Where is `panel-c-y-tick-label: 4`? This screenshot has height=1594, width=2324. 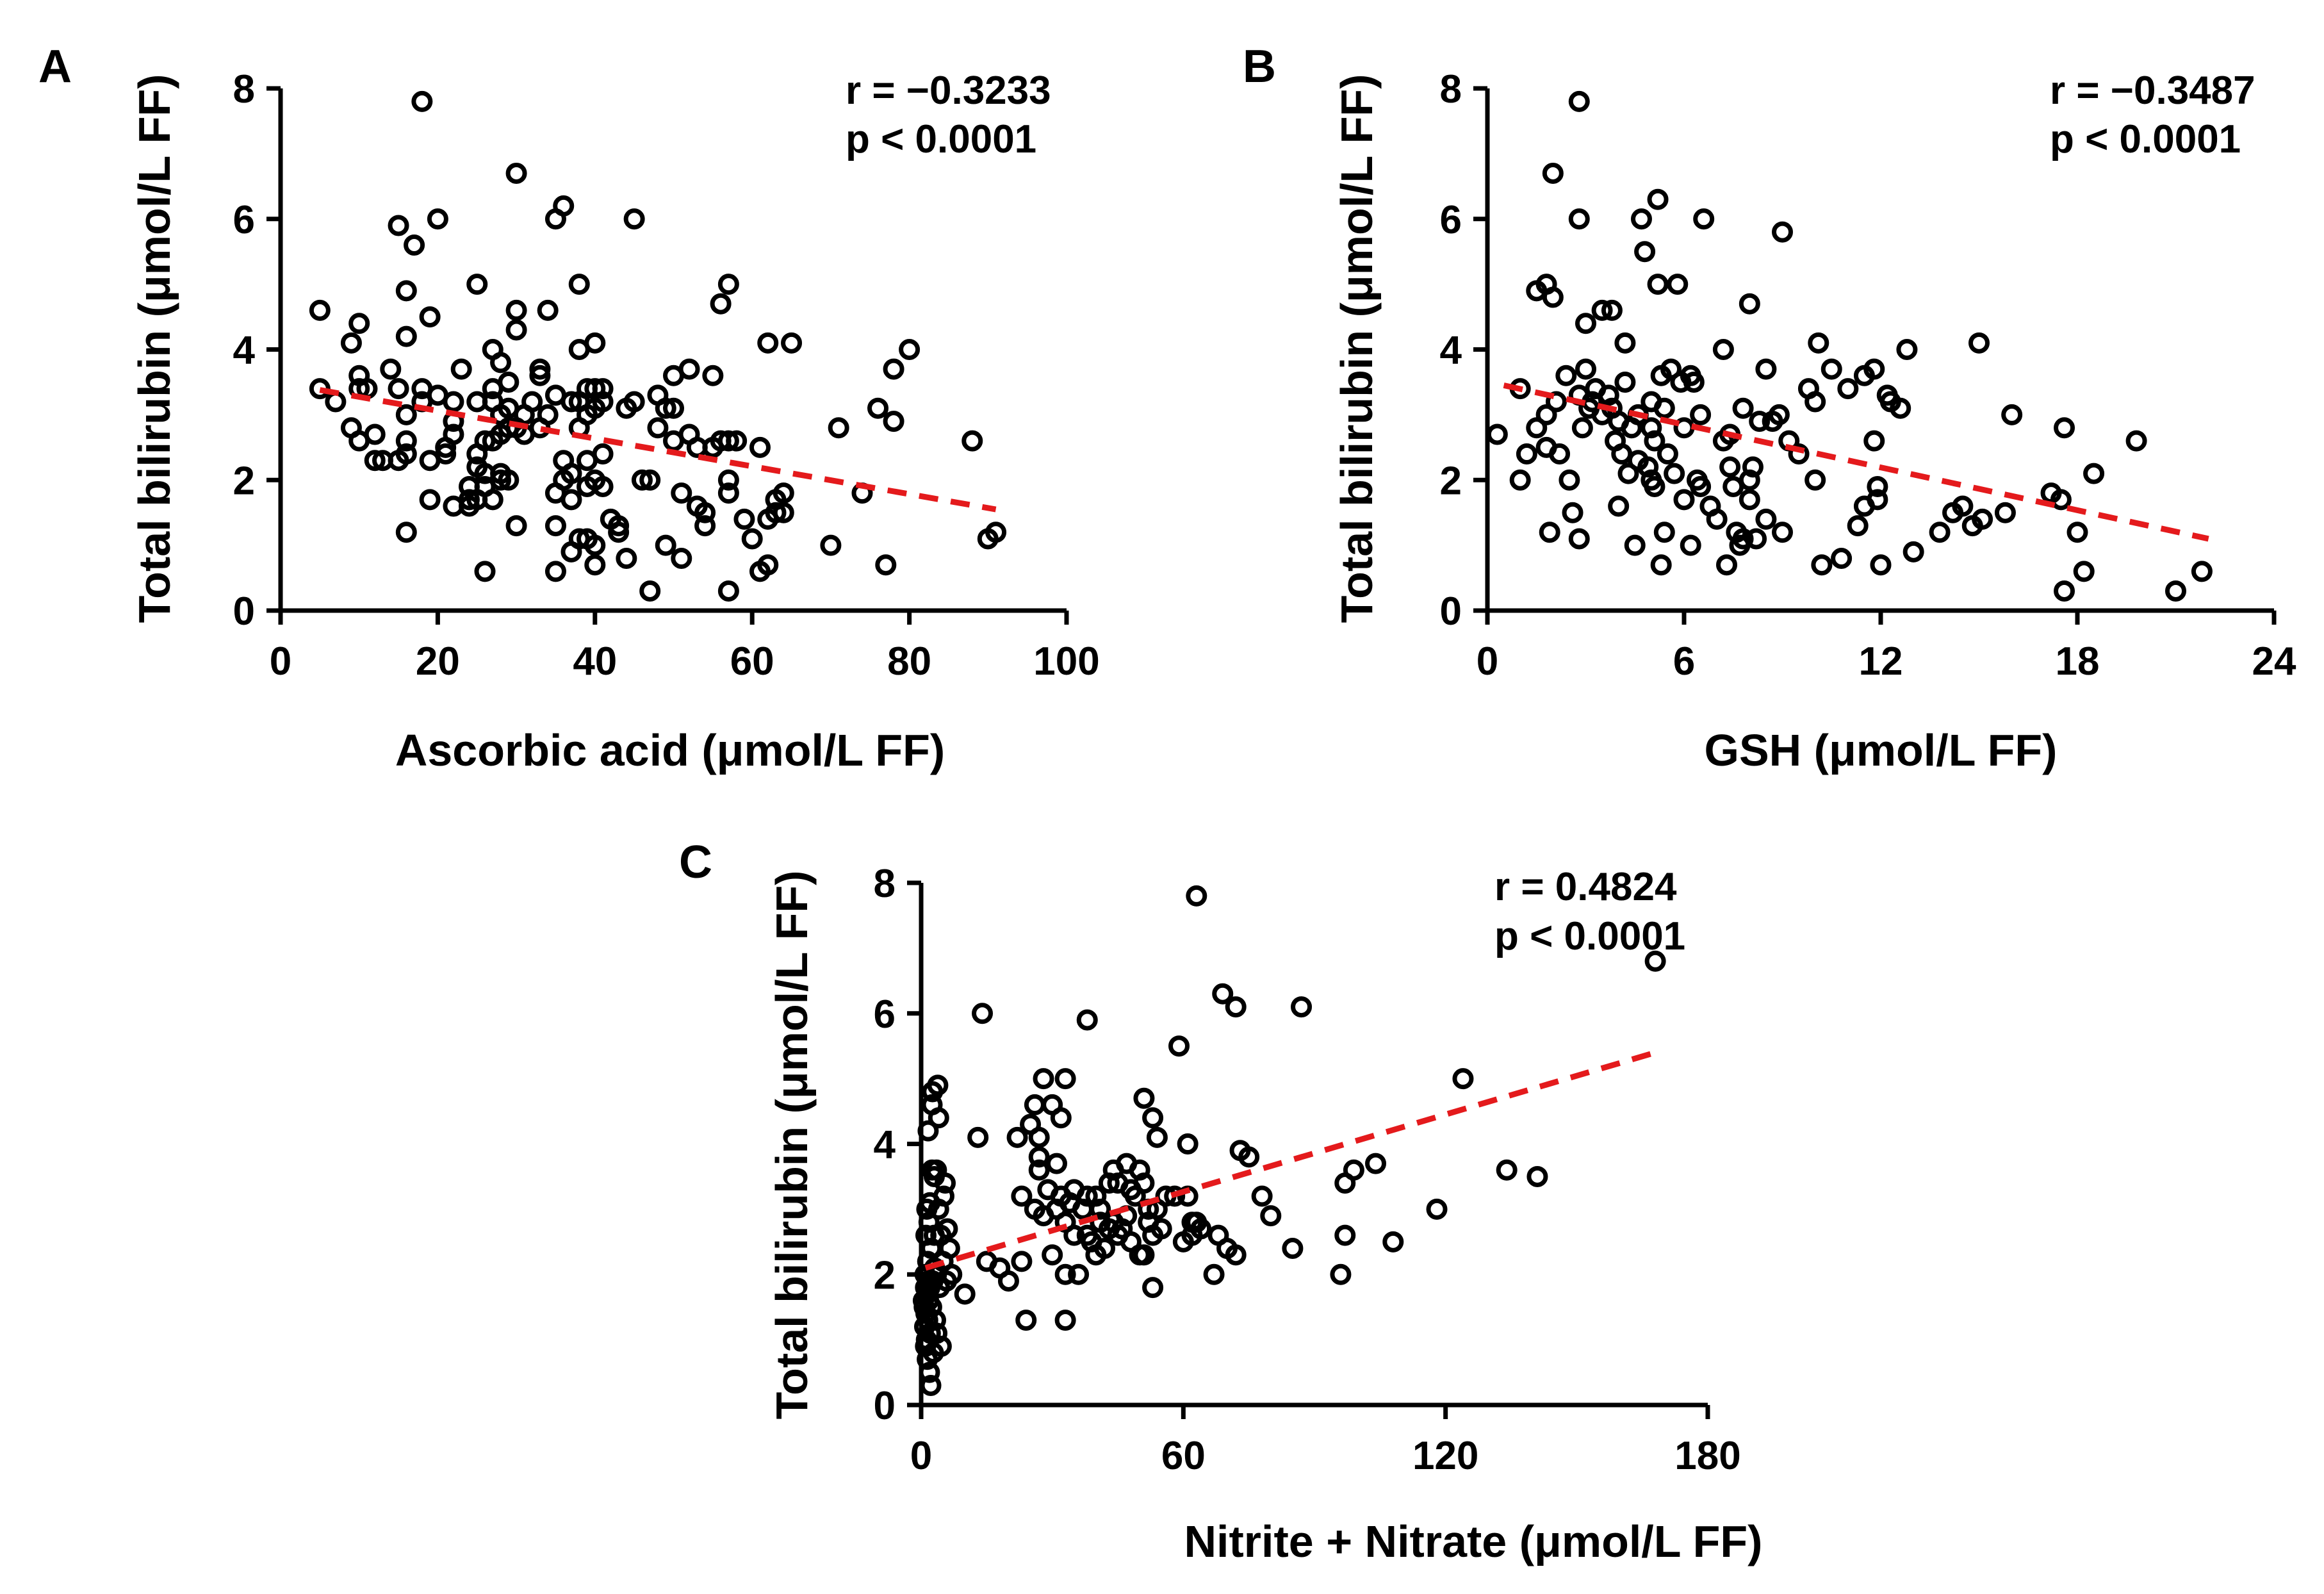
panel-c-y-tick-label: 4 is located at coordinates (885, 1145).